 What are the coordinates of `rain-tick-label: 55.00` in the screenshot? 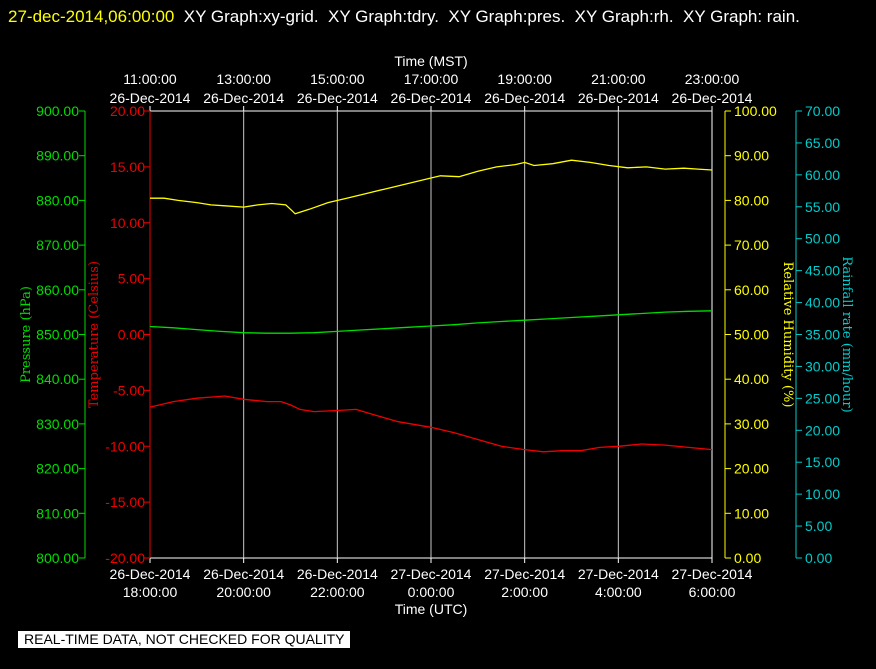 It's located at (822, 207).